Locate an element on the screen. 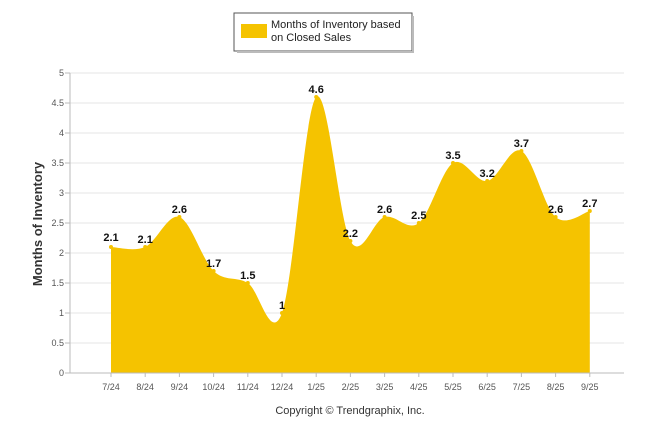  data-point-11/24 is located at coordinates (247, 283).